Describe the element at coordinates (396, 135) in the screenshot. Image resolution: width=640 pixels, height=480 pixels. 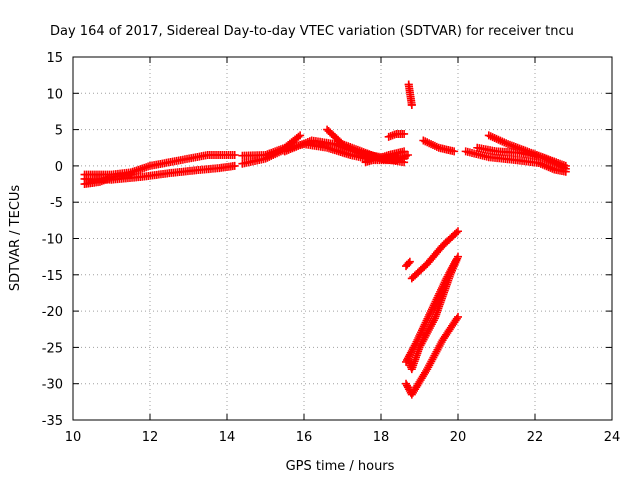
I see `series-arc-mid-e` at that location.